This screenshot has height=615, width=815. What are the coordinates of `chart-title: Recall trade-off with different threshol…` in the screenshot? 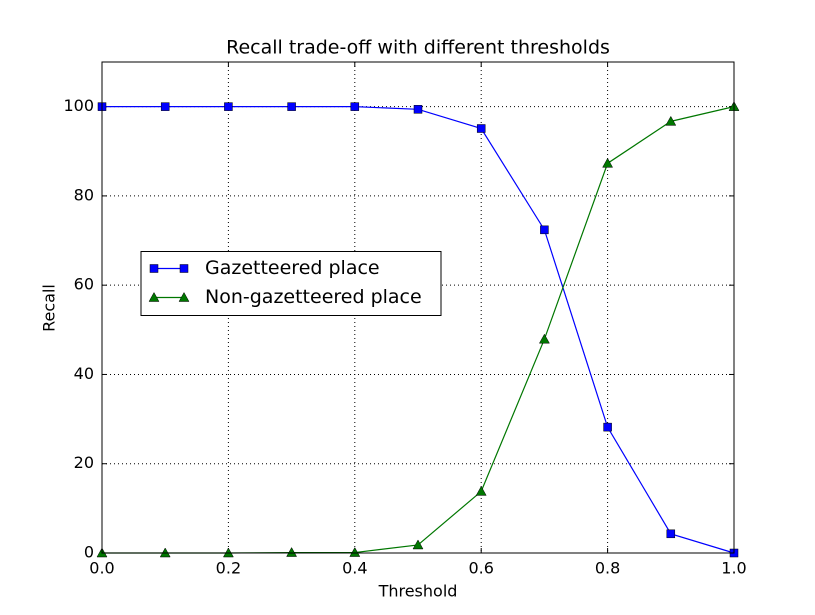 It's located at (418, 48).